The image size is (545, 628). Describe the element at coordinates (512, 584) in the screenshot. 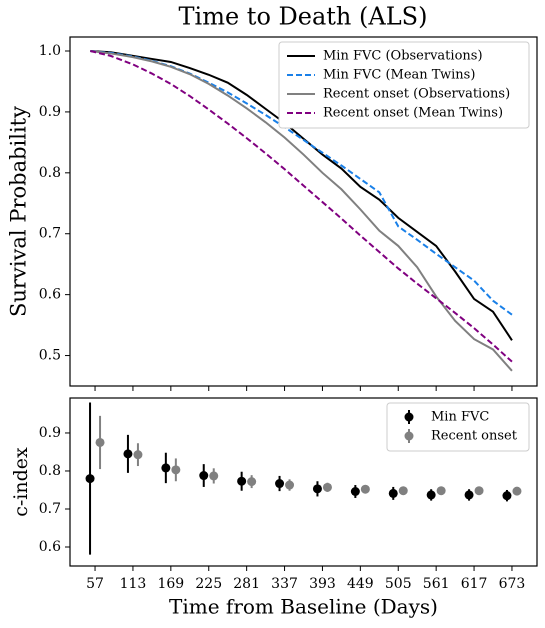

I see `x-tick-label: 673` at that location.